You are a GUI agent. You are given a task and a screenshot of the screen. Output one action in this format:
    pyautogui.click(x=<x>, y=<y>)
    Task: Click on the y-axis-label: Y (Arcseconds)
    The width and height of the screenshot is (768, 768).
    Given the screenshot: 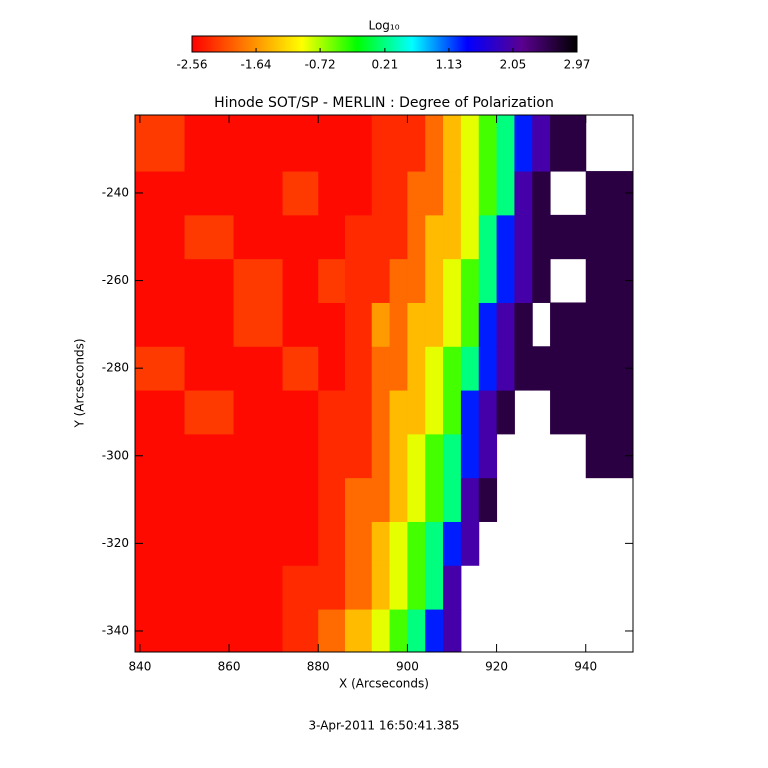 What is the action you would take?
    pyautogui.click(x=80, y=383)
    